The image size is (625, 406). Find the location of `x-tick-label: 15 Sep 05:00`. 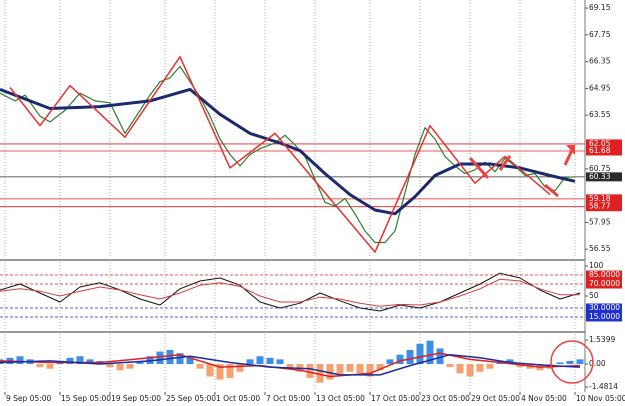

x-tick-label: 15 Sep 05:00 is located at coordinates (86, 398).